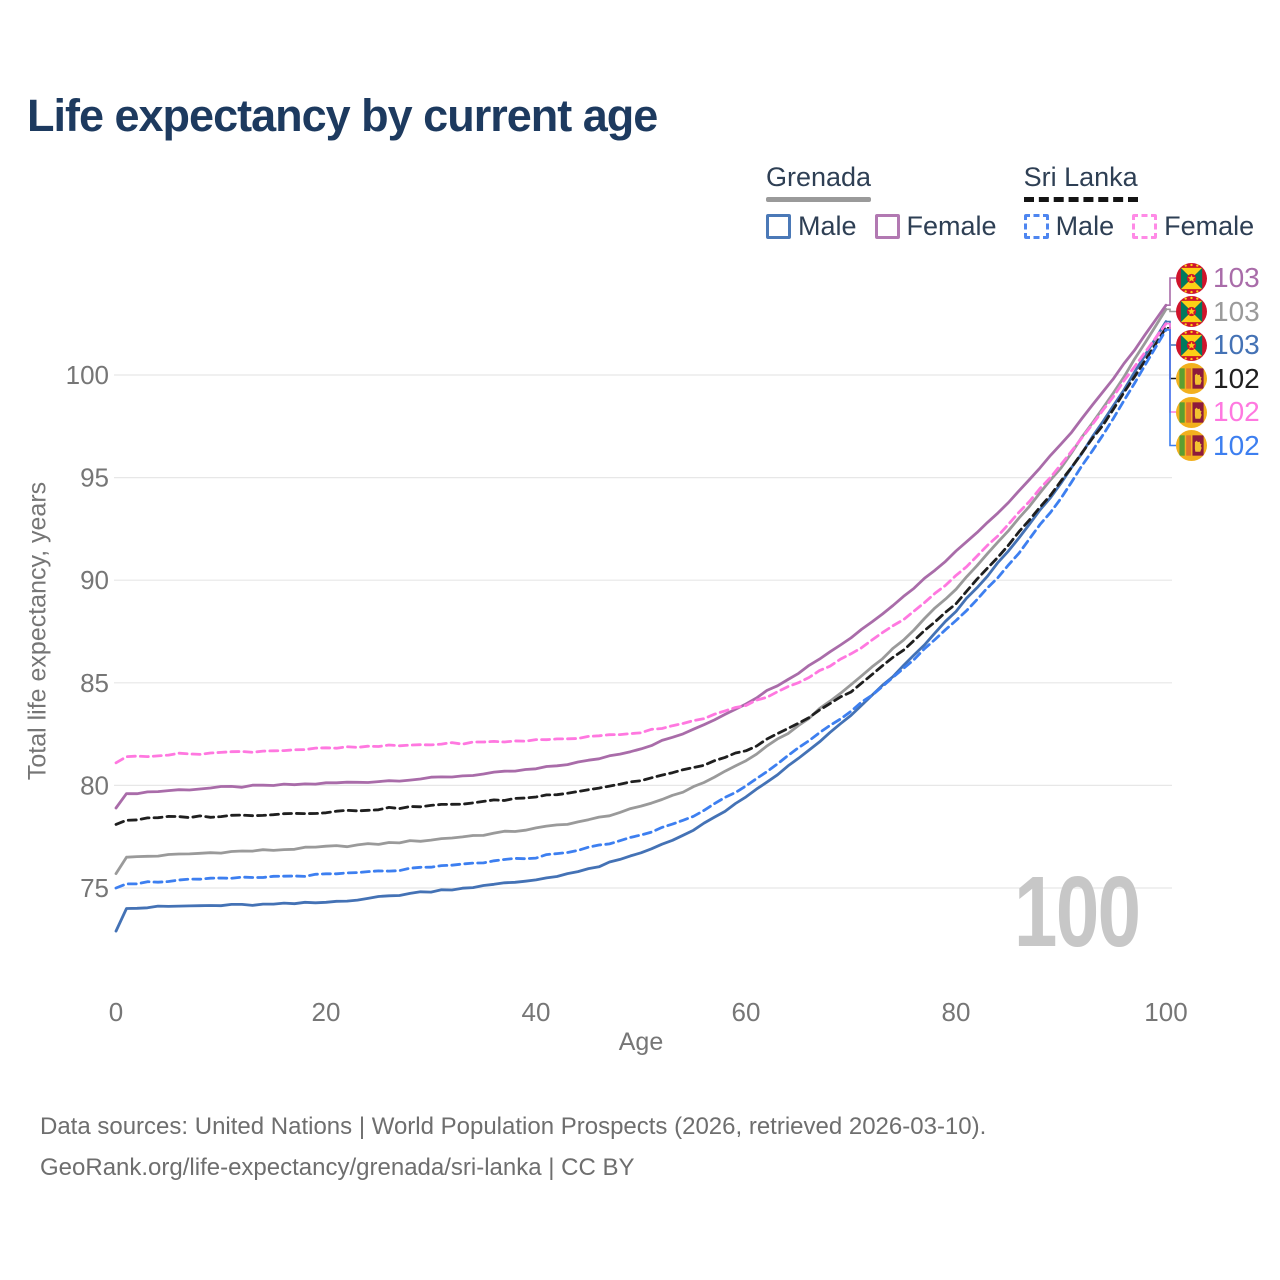  I want to click on end-label-grenada-total: 103, so click(1218, 311).